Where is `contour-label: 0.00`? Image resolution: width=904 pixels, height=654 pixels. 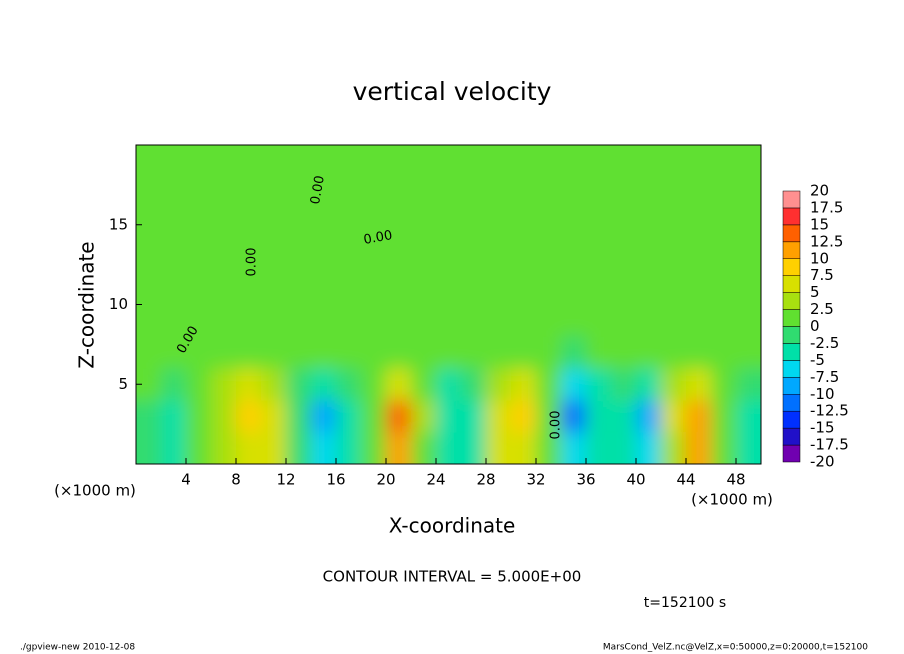 contour-label: 0.00 is located at coordinates (252, 262).